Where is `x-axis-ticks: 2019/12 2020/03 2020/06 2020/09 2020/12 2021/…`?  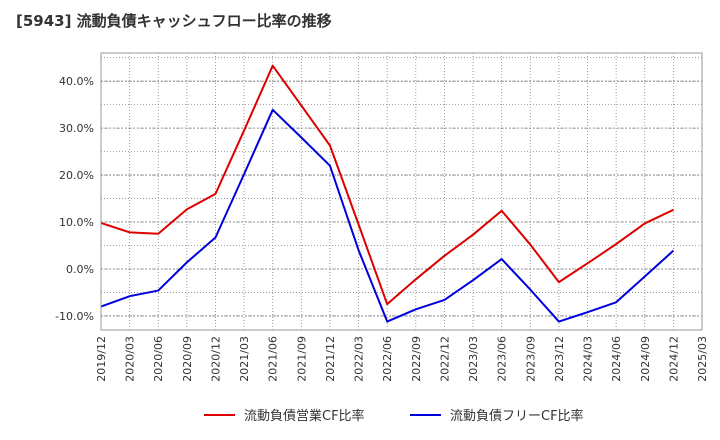
x-axis-ticks: 2019/12 2020/03 2020/06 2020/09 2020/12 2021/… is located at coordinates (402, 359).